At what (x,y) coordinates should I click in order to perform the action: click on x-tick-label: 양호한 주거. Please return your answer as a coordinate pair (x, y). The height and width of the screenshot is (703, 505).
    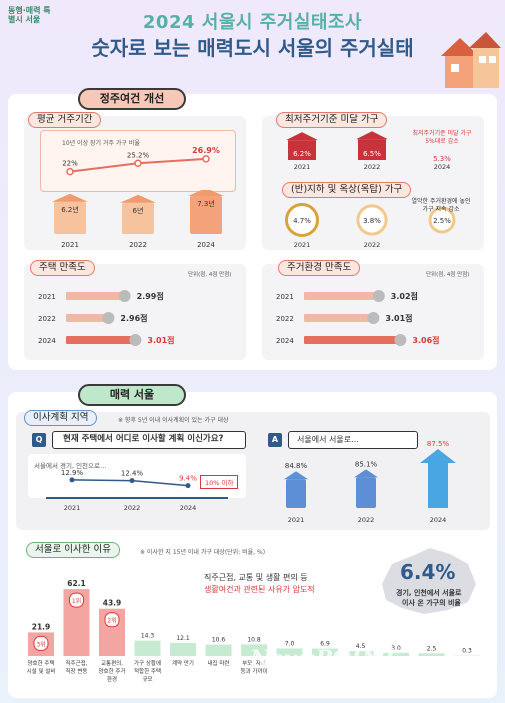
    Looking at the image, I should click on (111, 671).